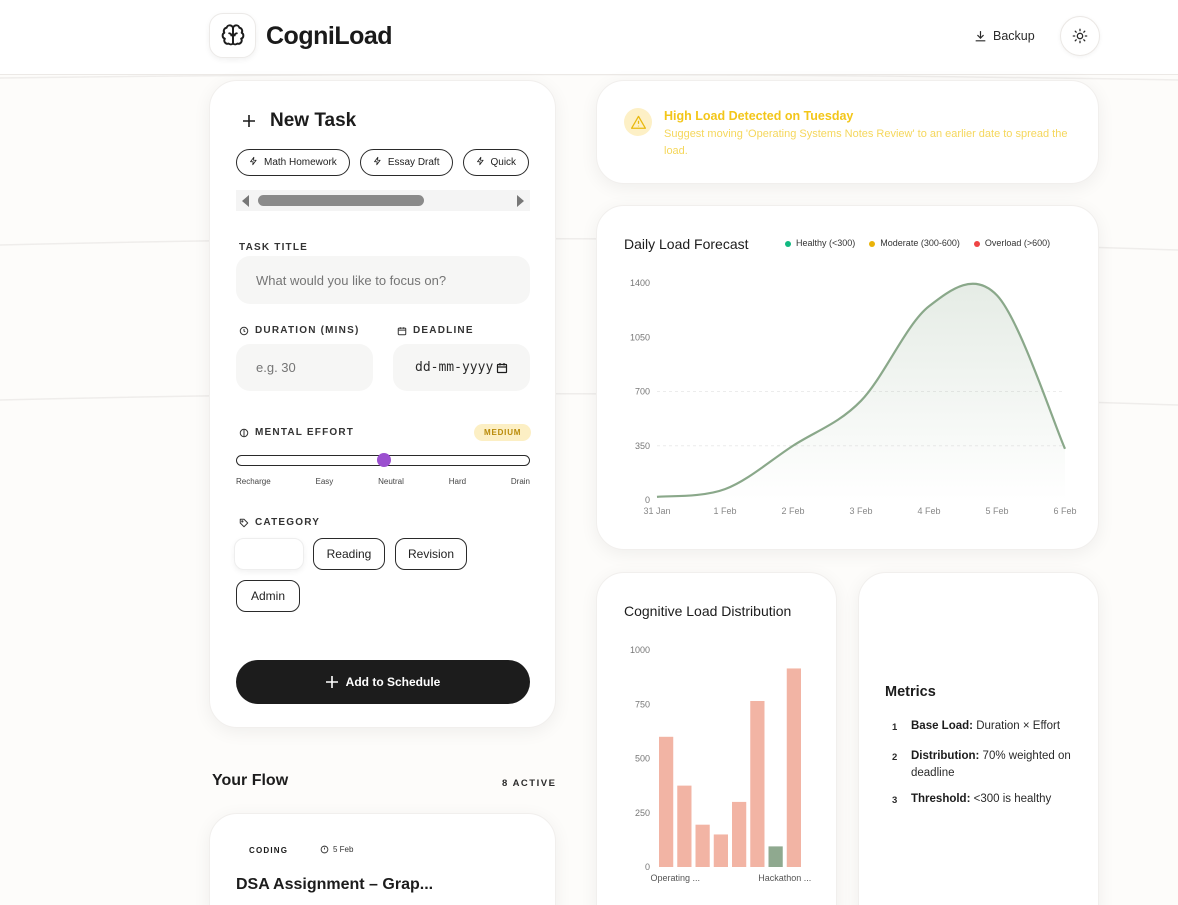  Describe the element at coordinates (393, 682) in the screenshot. I see `add-button-label: Add to Schedule` at that location.